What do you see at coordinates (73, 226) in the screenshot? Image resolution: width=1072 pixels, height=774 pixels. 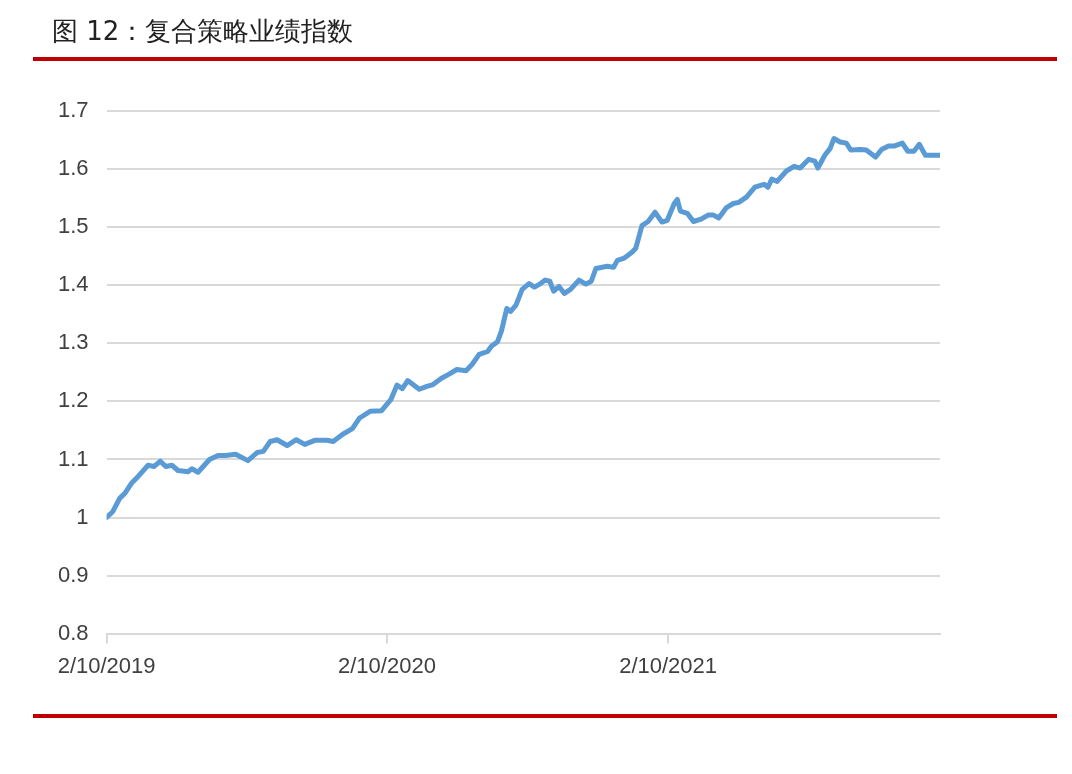 I see `y-tick-label: 1.5` at bounding box center [73, 226].